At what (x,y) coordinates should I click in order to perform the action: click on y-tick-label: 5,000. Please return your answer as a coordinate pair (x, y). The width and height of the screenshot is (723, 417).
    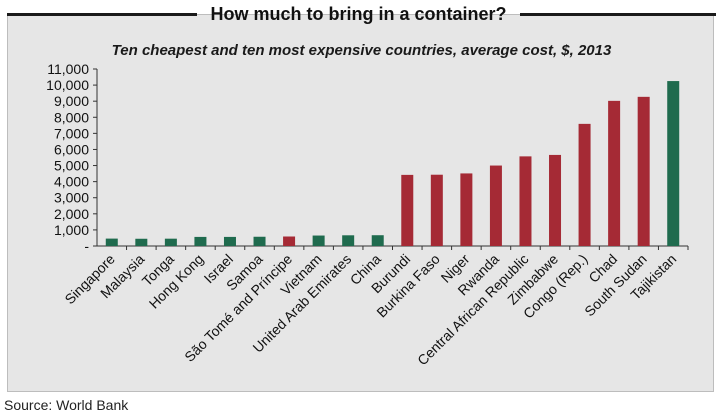
    Looking at the image, I should click on (71, 166).